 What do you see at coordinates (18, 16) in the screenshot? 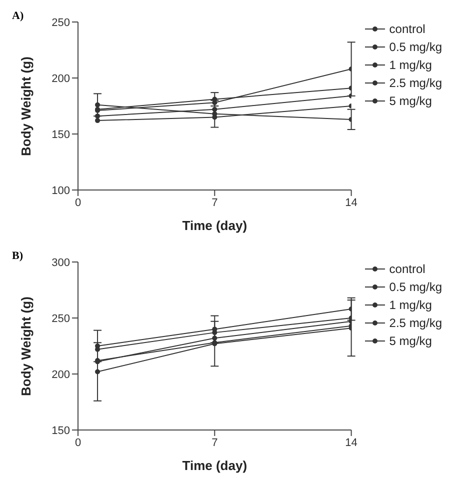
I see `text: A)` at bounding box center [18, 16].